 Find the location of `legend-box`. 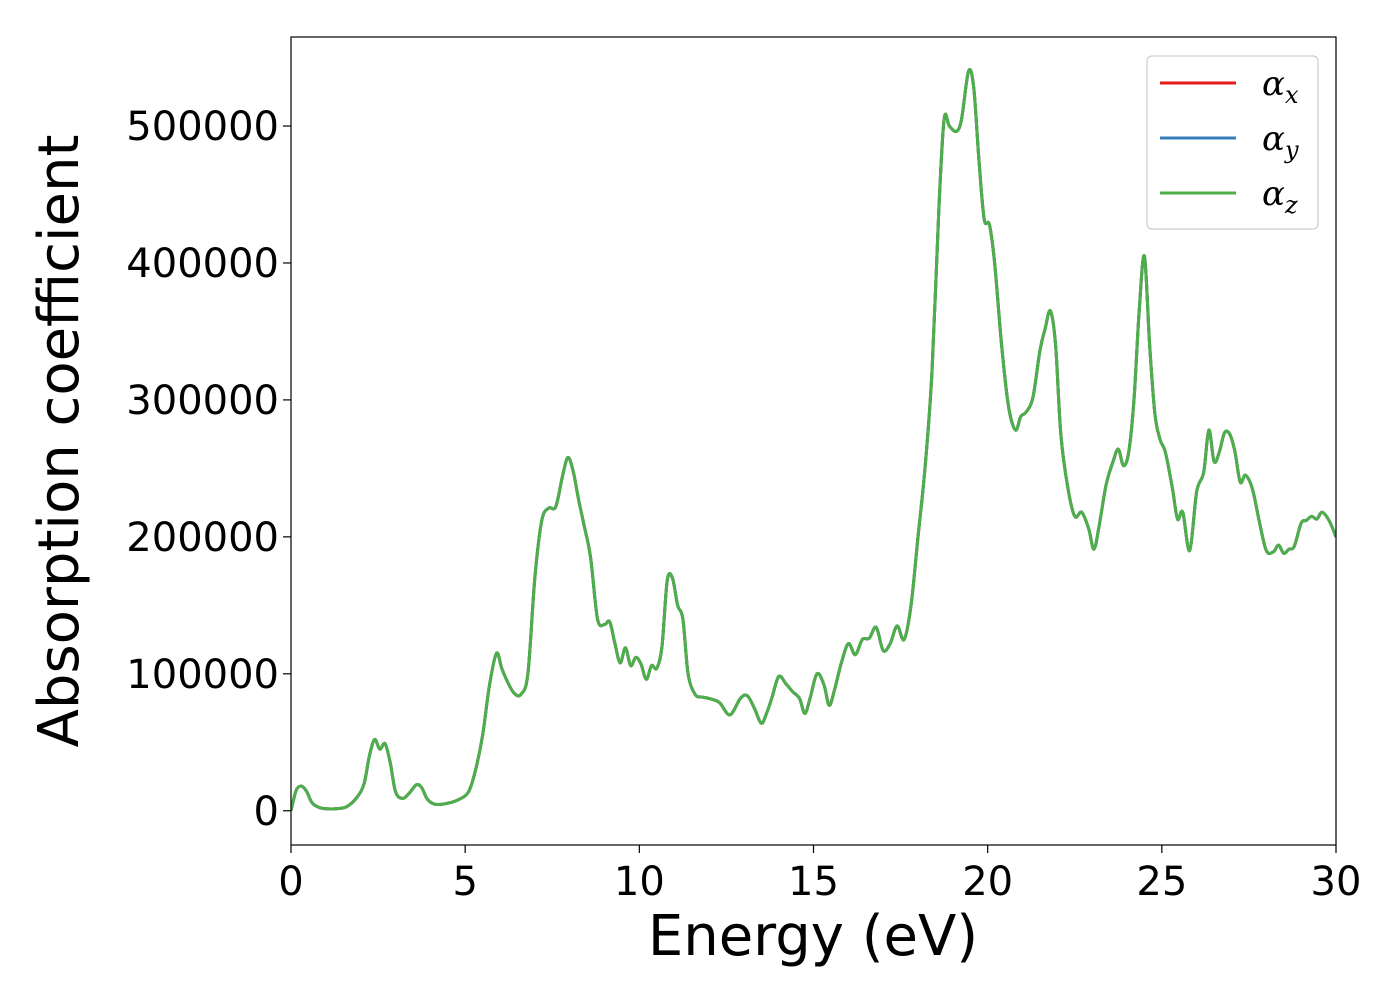

legend-box is located at coordinates (1232, 142).